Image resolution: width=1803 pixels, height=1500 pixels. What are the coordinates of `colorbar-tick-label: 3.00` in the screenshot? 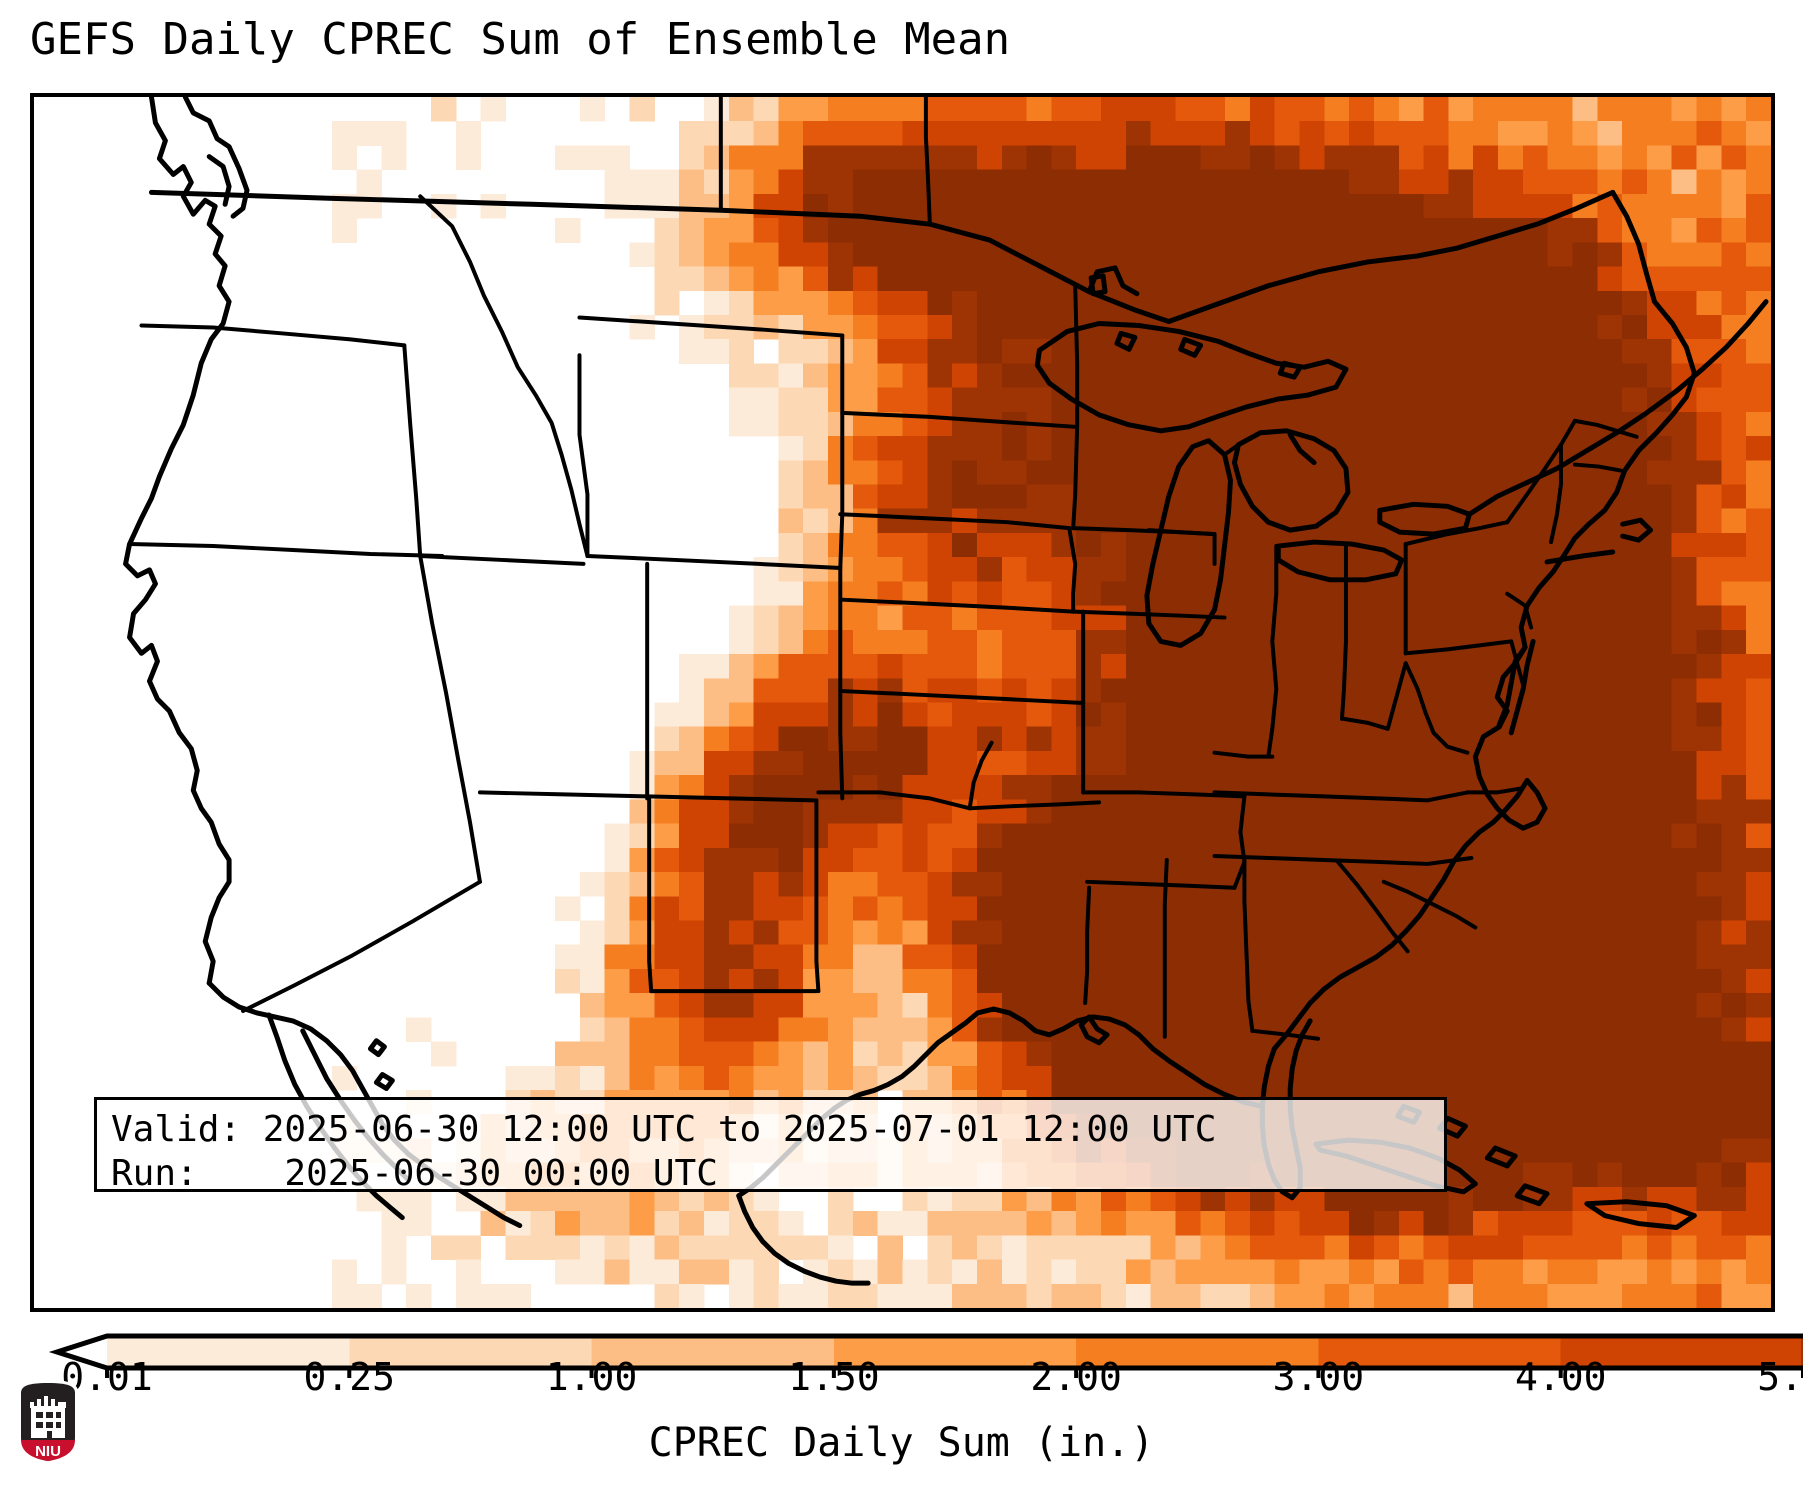 It's located at (1318, 1377).